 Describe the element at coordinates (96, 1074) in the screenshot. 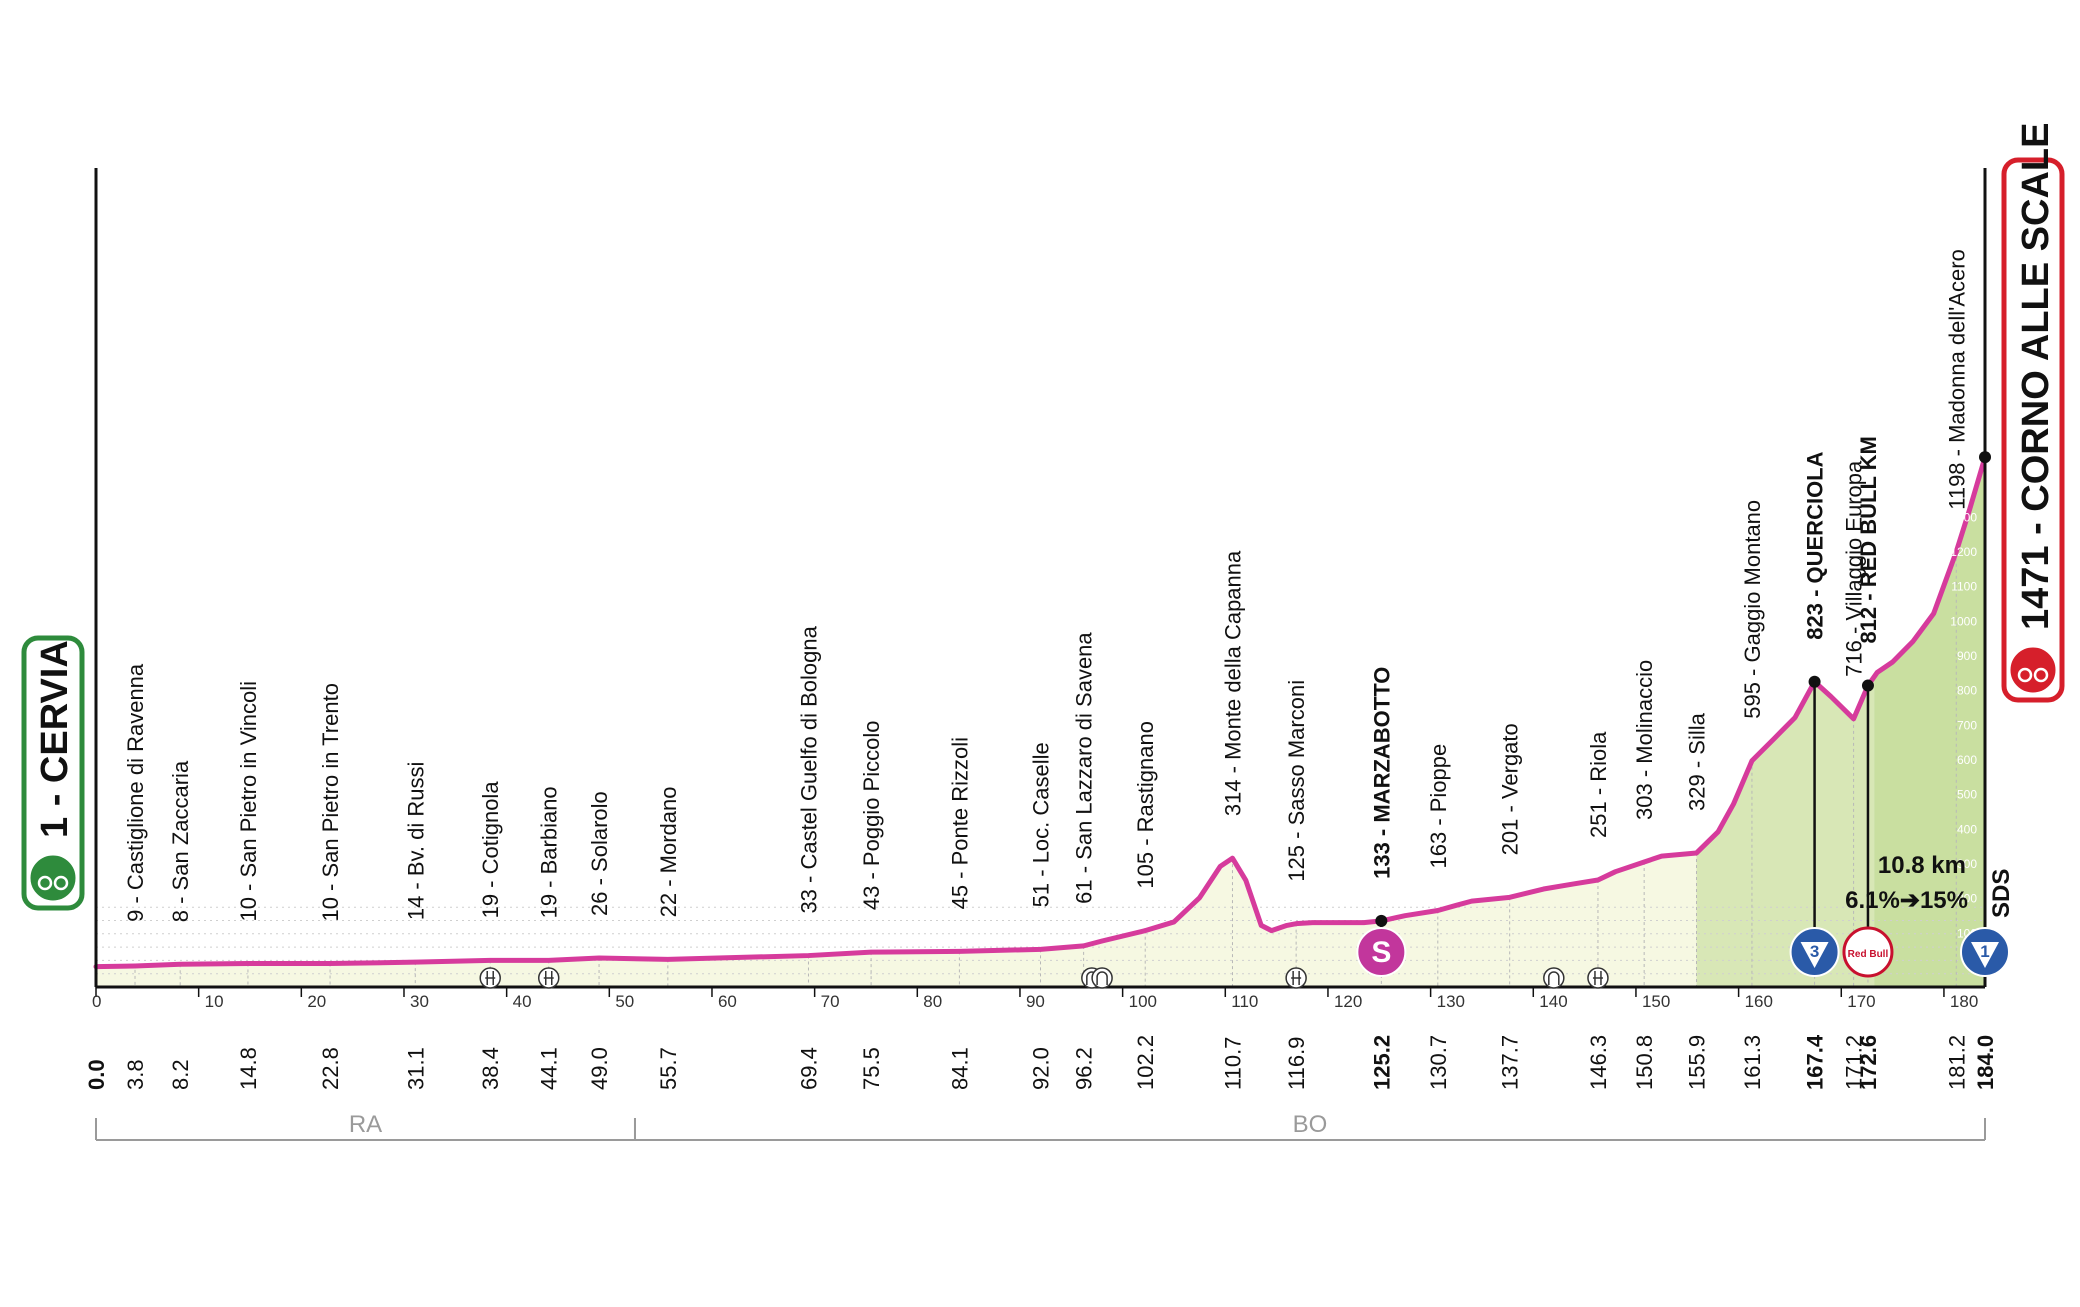

I see `km-label: 0.0` at that location.